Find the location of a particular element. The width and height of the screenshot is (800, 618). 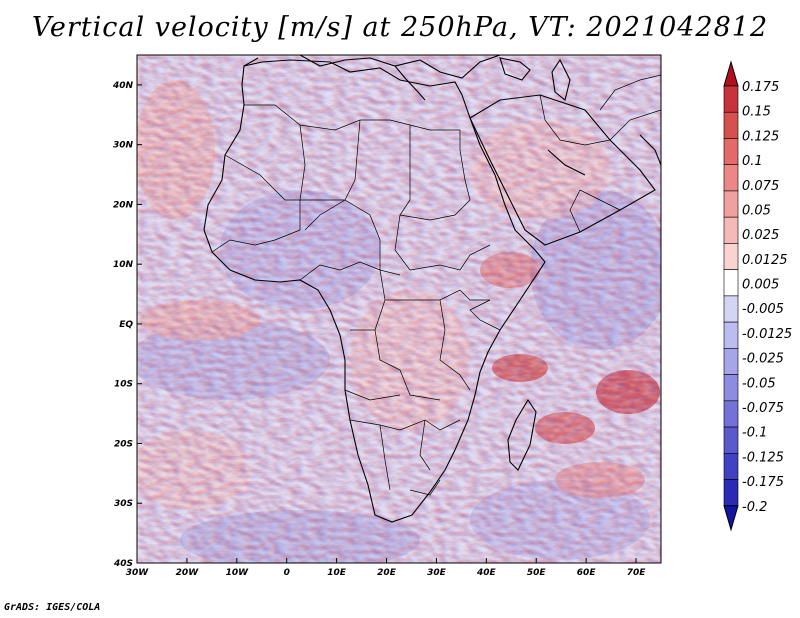

colorbar-label: -0.075 is located at coordinates (763, 408).